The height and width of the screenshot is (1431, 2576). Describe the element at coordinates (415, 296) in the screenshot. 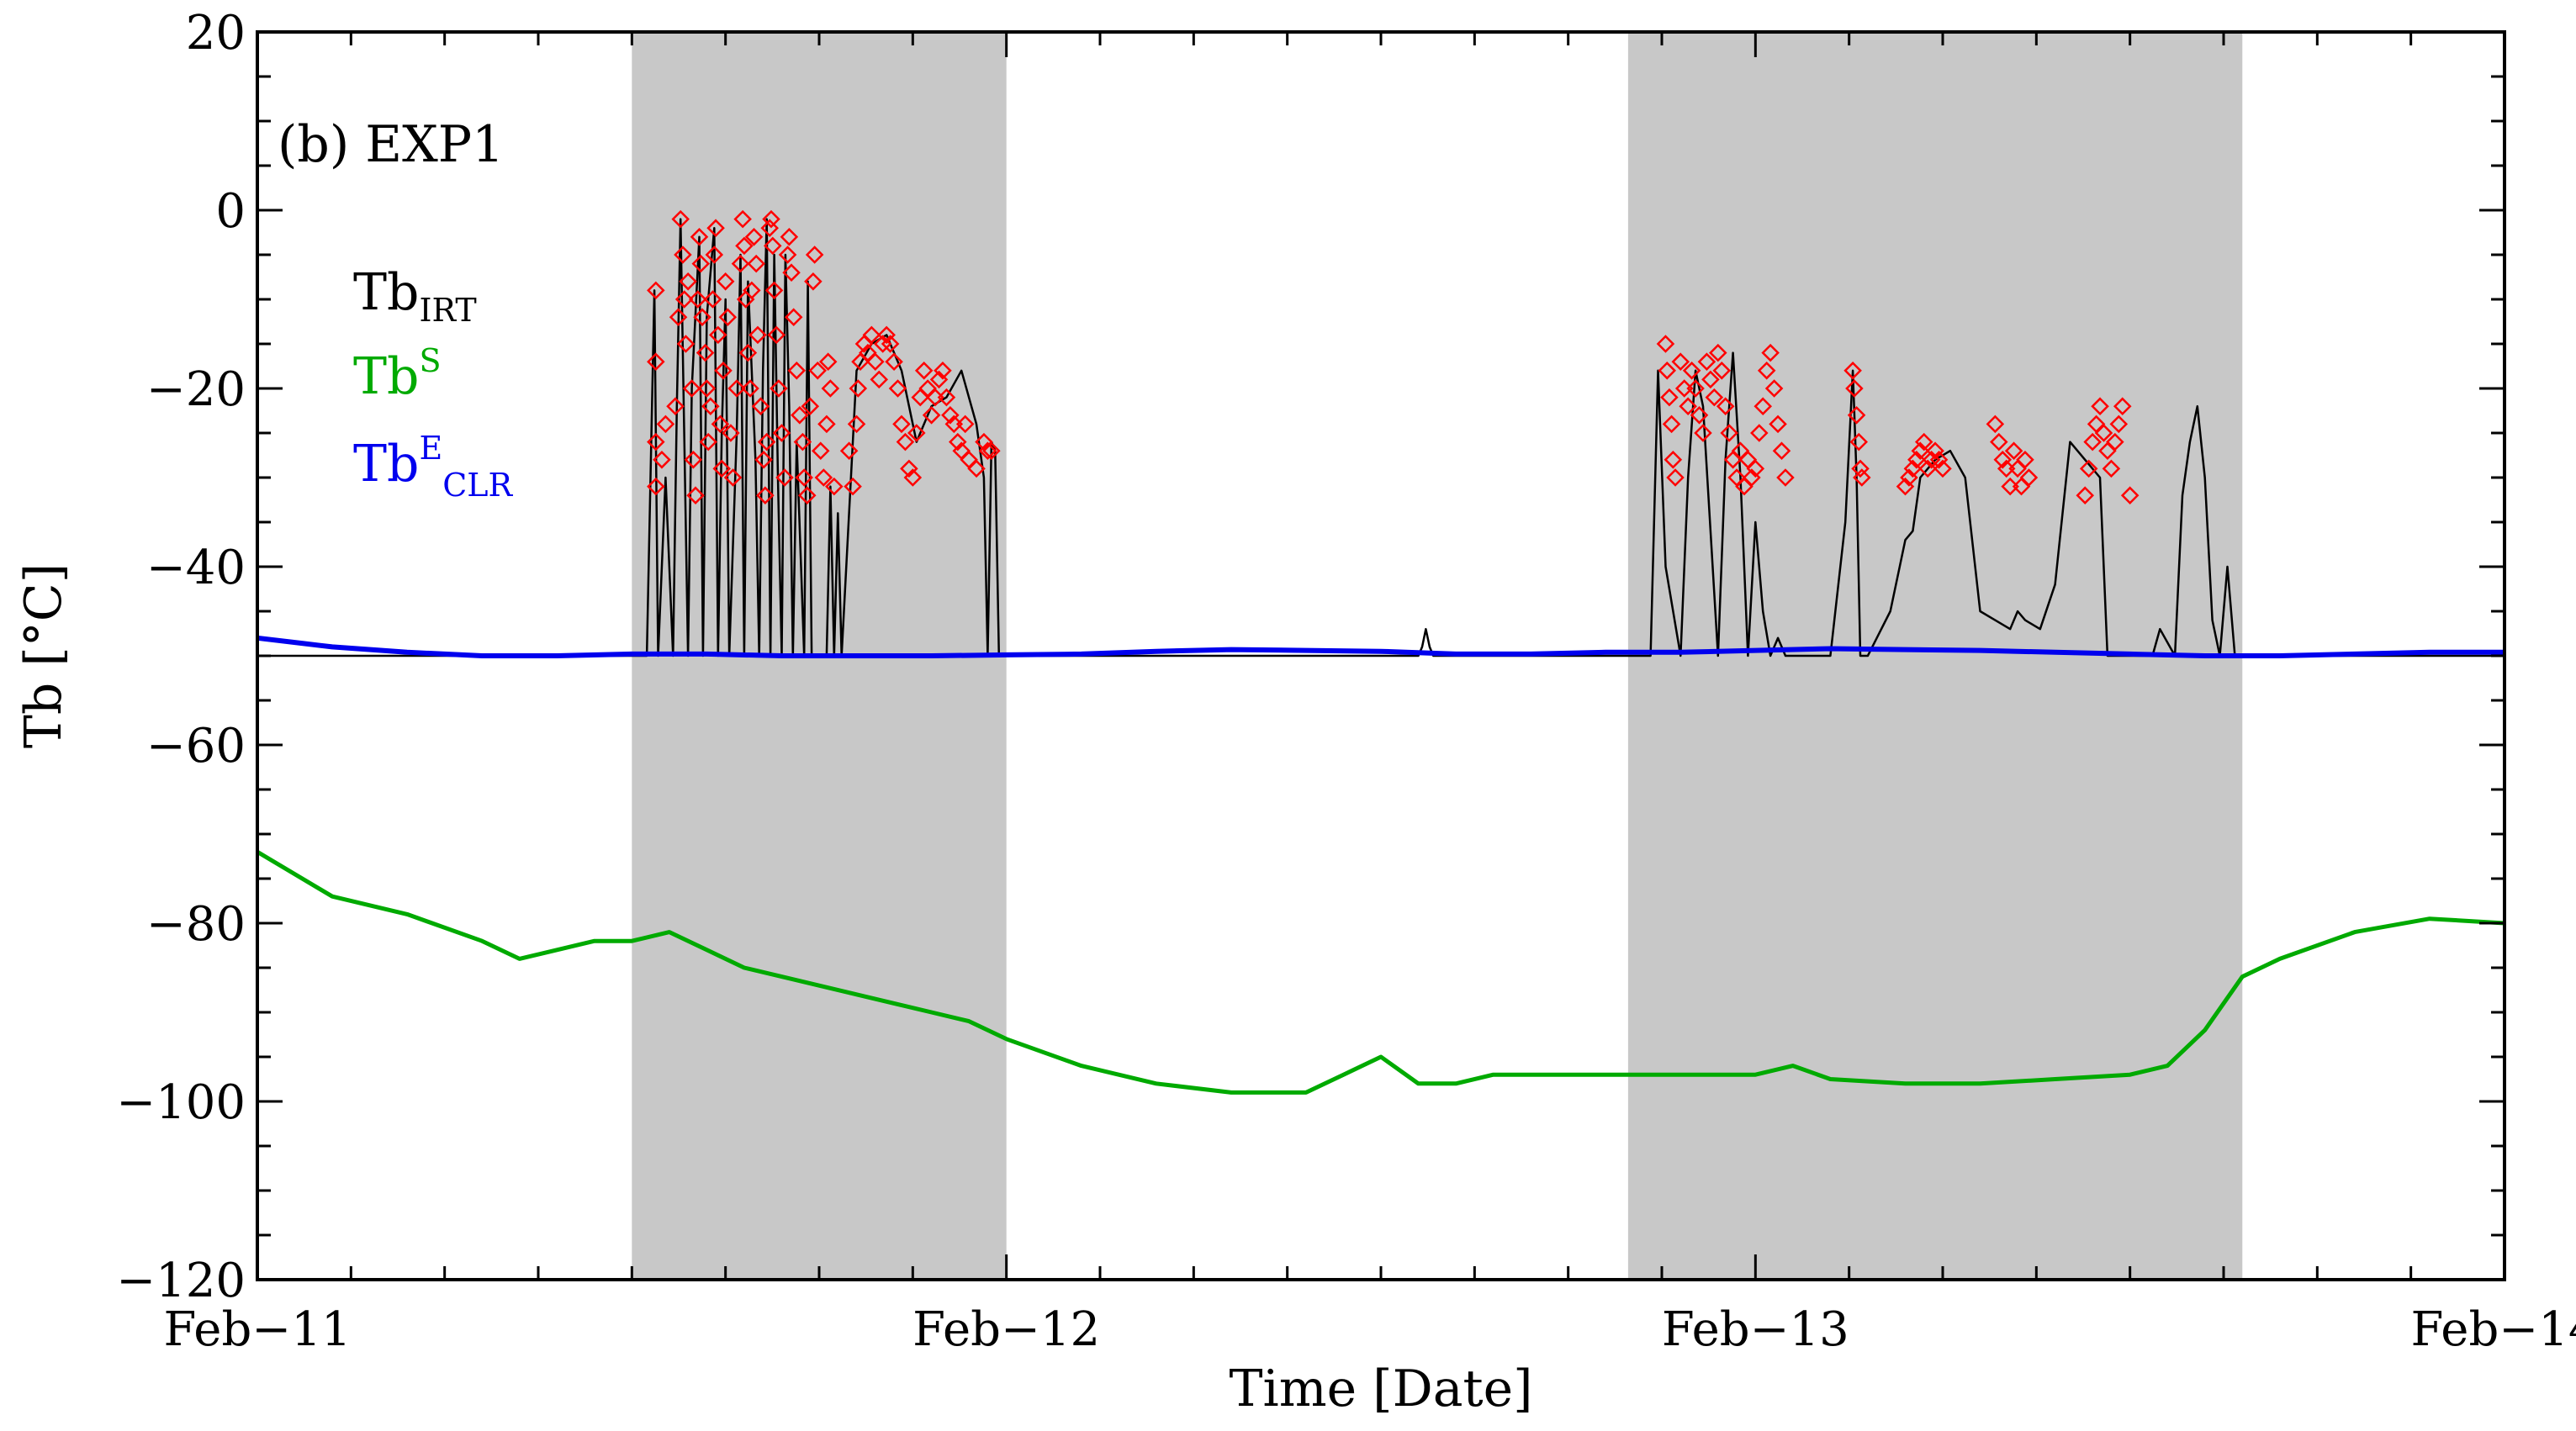

I see `legend-entry-tb-irt: TbIRT` at that location.